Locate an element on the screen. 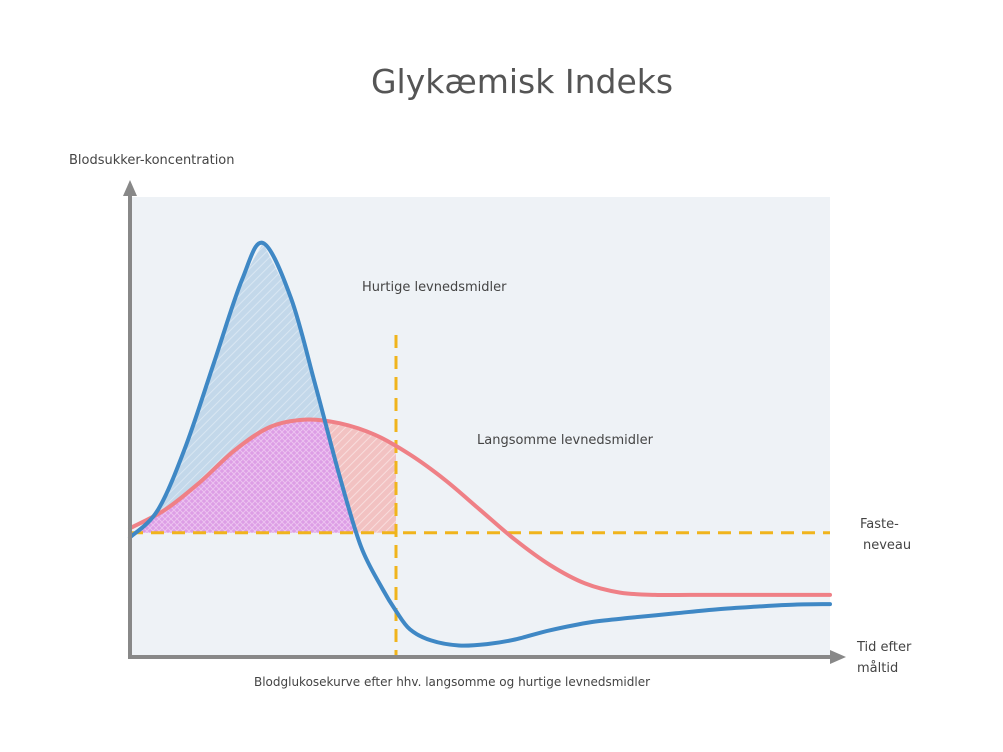 This screenshot has width=1003, height=752. x-axis-label-line2: måltid is located at coordinates (877, 668).